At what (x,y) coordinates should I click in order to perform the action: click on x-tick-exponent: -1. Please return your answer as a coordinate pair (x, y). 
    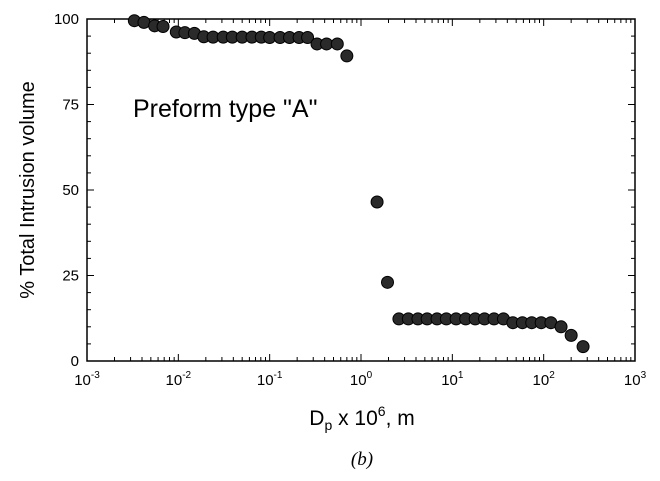
    Looking at the image, I should click on (278, 375).